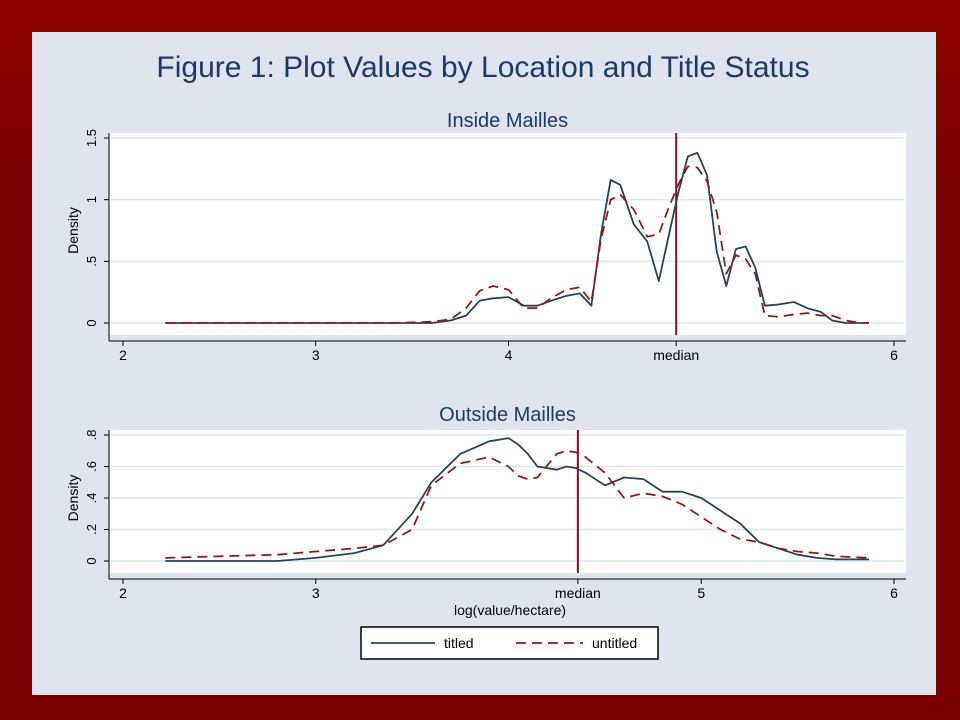 This screenshot has height=720, width=960. Describe the element at coordinates (510, 610) in the screenshot. I see `x-axis-title: log(value/hectare)` at that location.